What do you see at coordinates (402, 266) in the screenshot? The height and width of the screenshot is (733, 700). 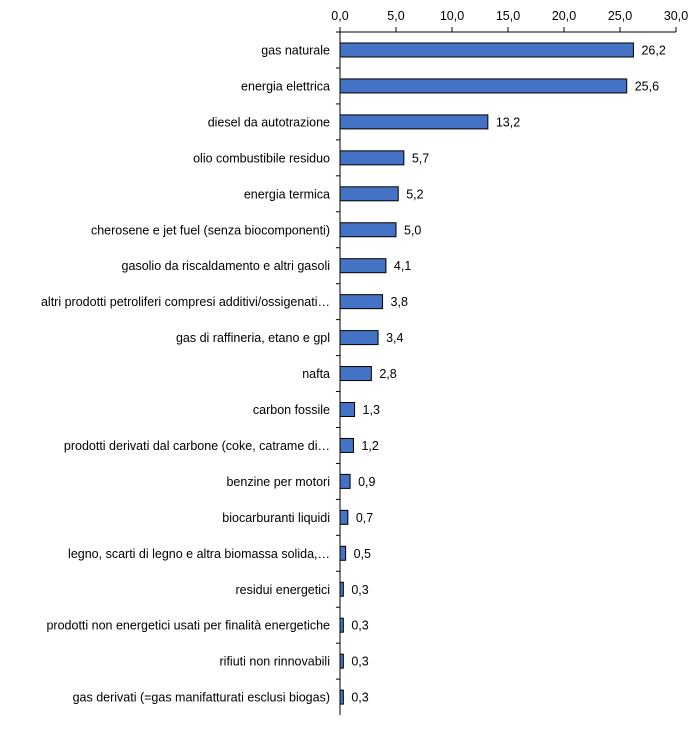 I see `data-label: 4,1` at bounding box center [402, 266].